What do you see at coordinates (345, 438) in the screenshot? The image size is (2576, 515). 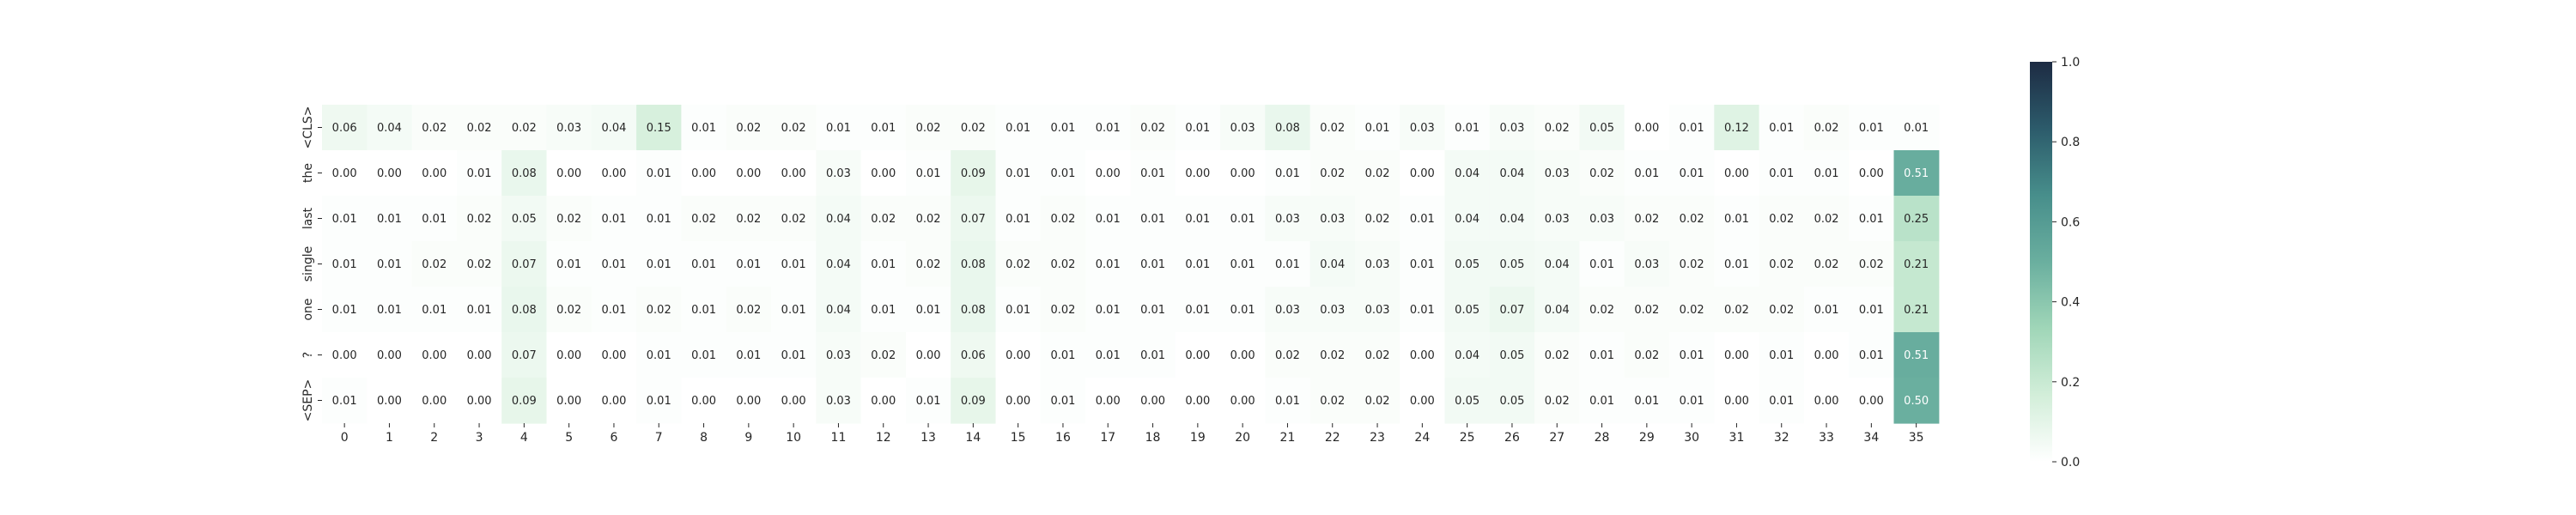 I see `x-tick-label: 0` at bounding box center [345, 438].